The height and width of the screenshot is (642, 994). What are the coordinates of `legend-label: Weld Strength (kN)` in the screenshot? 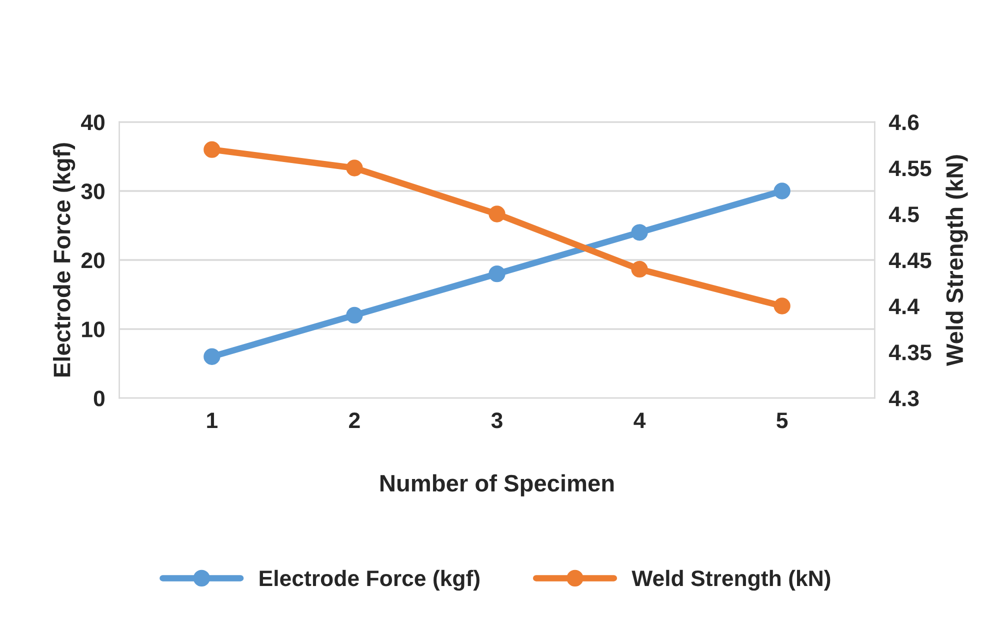 It's located at (731, 580).